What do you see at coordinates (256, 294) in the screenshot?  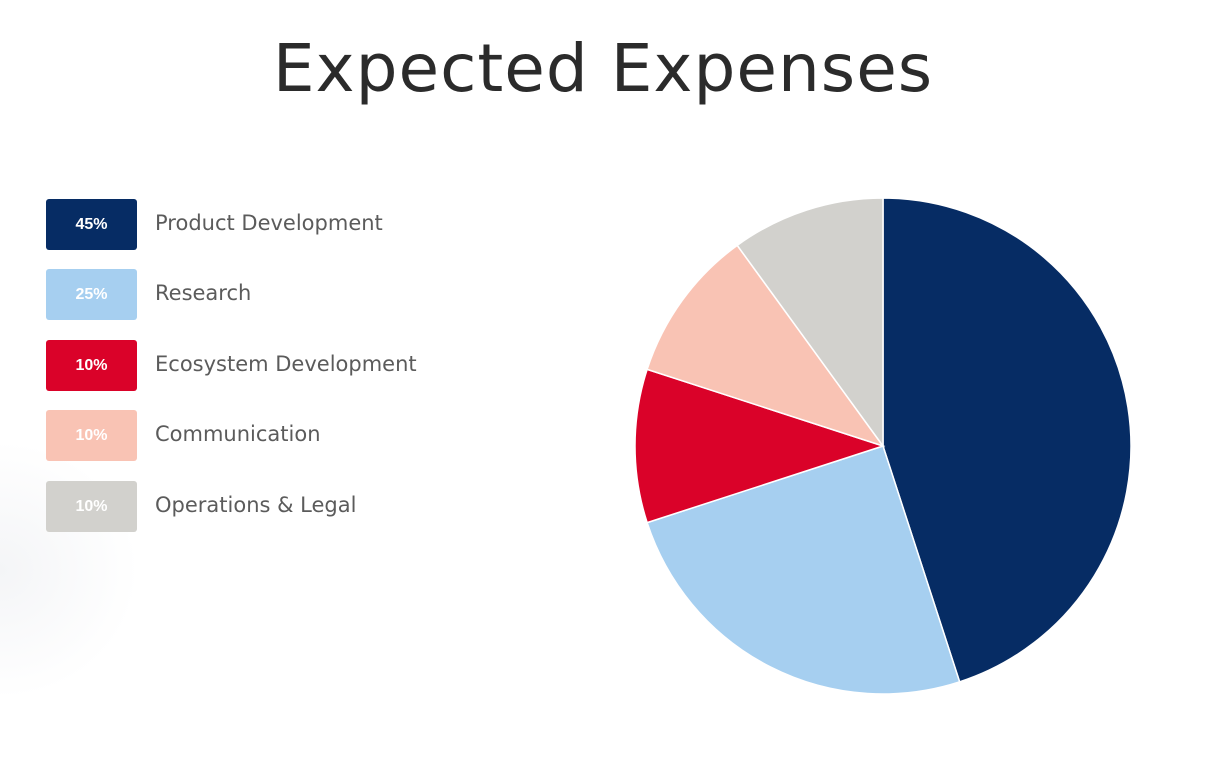 I see `legend-item-research: 25% Research` at bounding box center [256, 294].